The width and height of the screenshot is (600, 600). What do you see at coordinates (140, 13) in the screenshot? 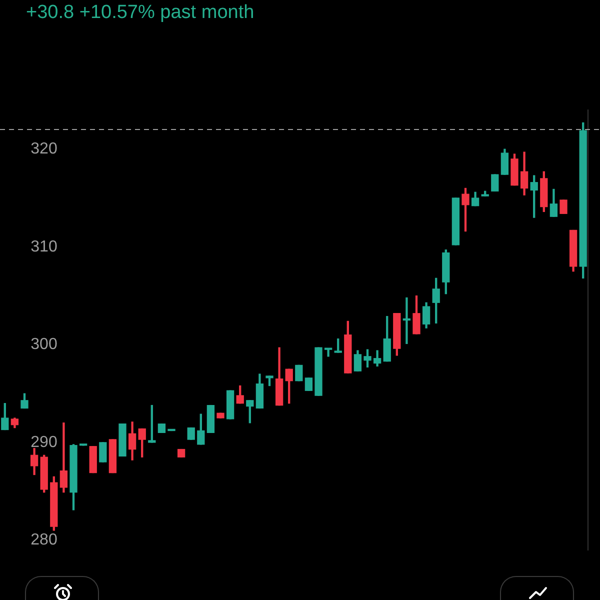
I see `chart-title: +30.8 +10.57% past month` at bounding box center [140, 13].